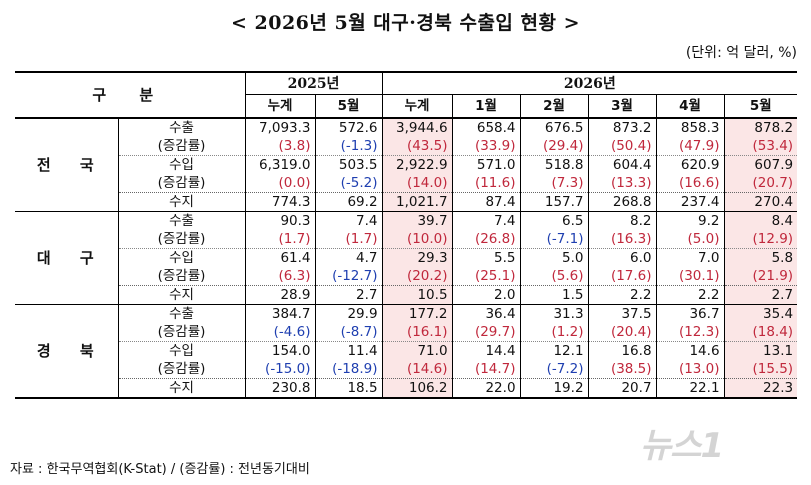  Describe the element at coordinates (622, 183) in the screenshot. I see `value-cell: (13.3)` at that location.